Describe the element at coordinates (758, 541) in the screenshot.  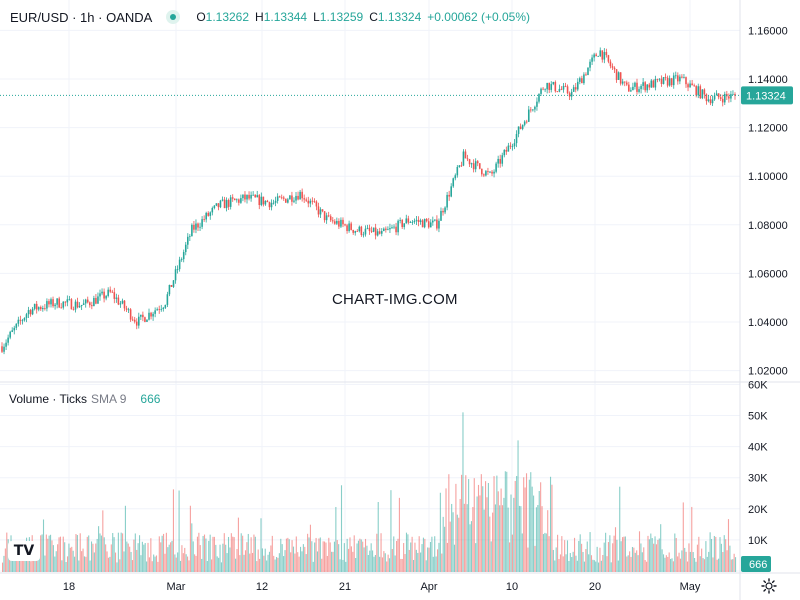
I see `volume-tick-label: 10K` at that location.